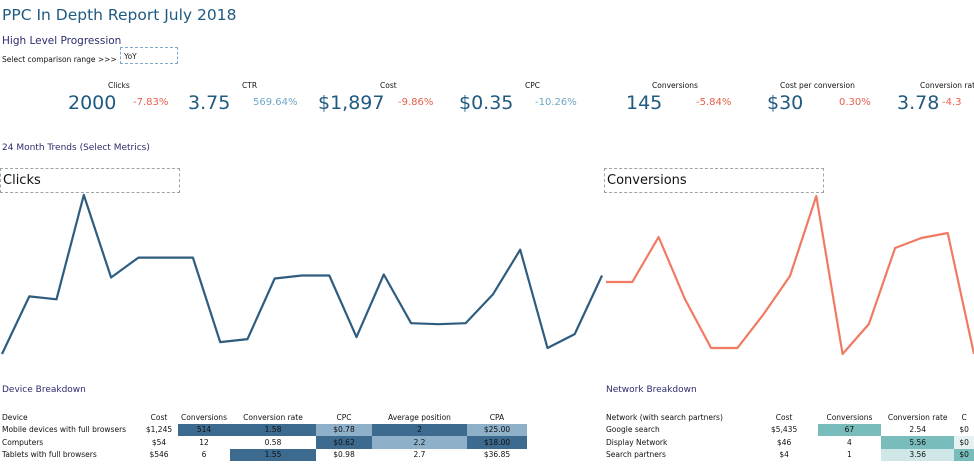 The width and height of the screenshot is (974, 464). Describe the element at coordinates (23, 442) in the screenshot. I see `table-cell: Computers` at that location.